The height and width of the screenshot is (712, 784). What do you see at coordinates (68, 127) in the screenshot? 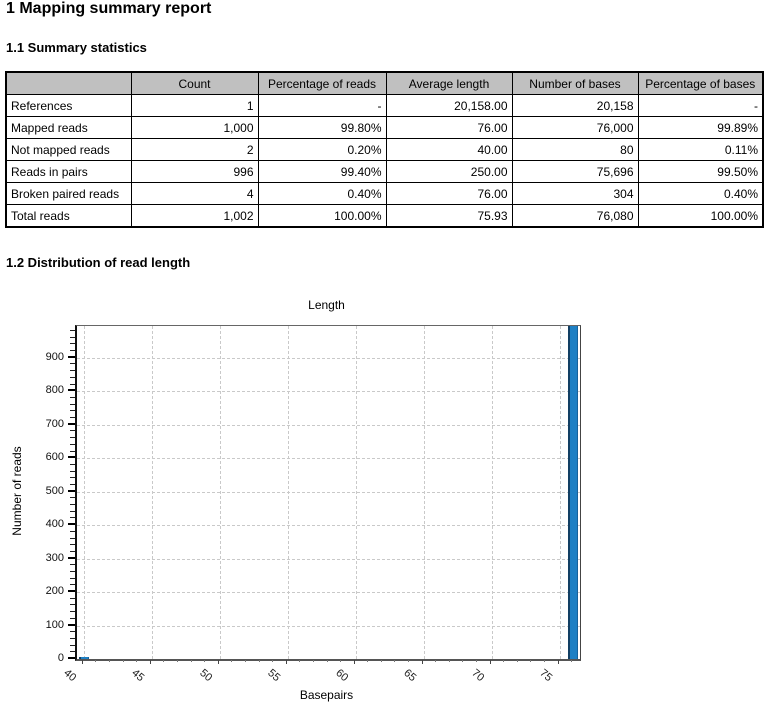
I see `row-label-cell: Mapped reads` at bounding box center [68, 127].